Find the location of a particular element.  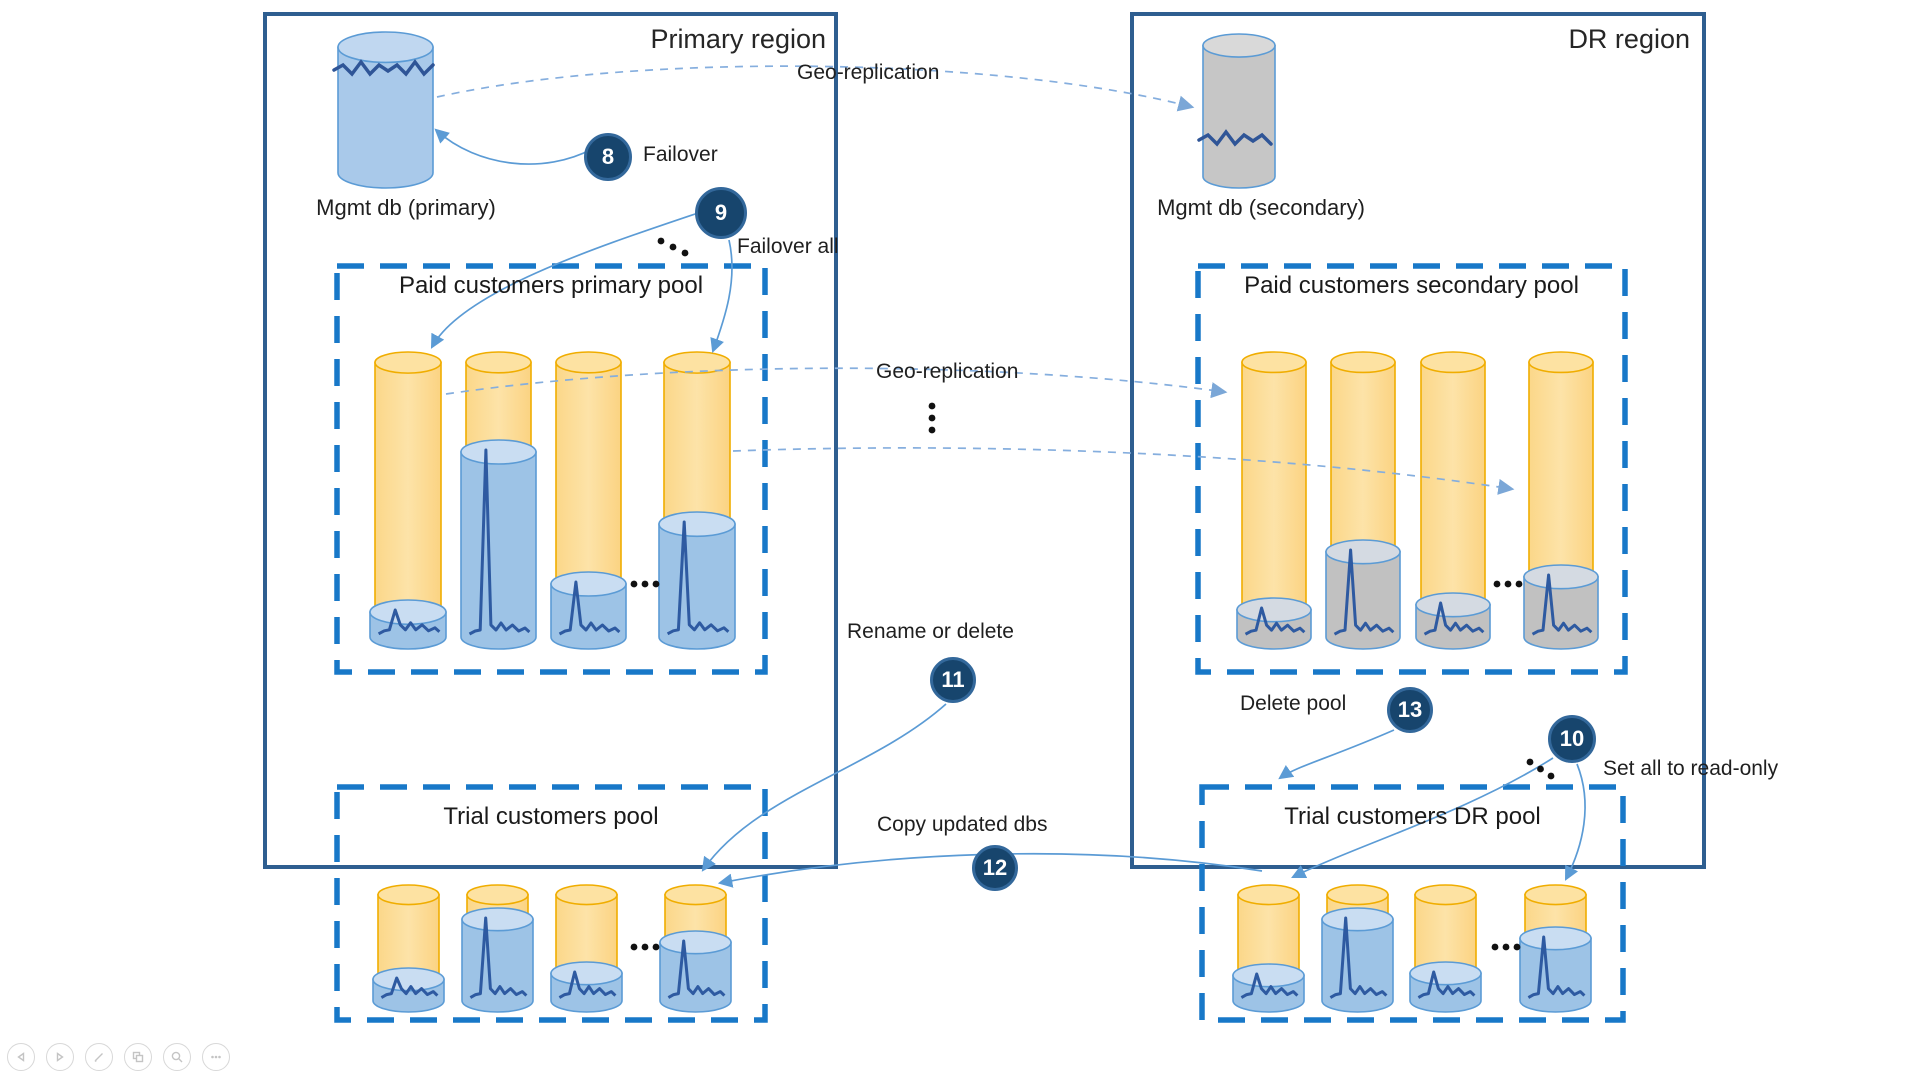

next-icon is located at coordinates (60, 1057).